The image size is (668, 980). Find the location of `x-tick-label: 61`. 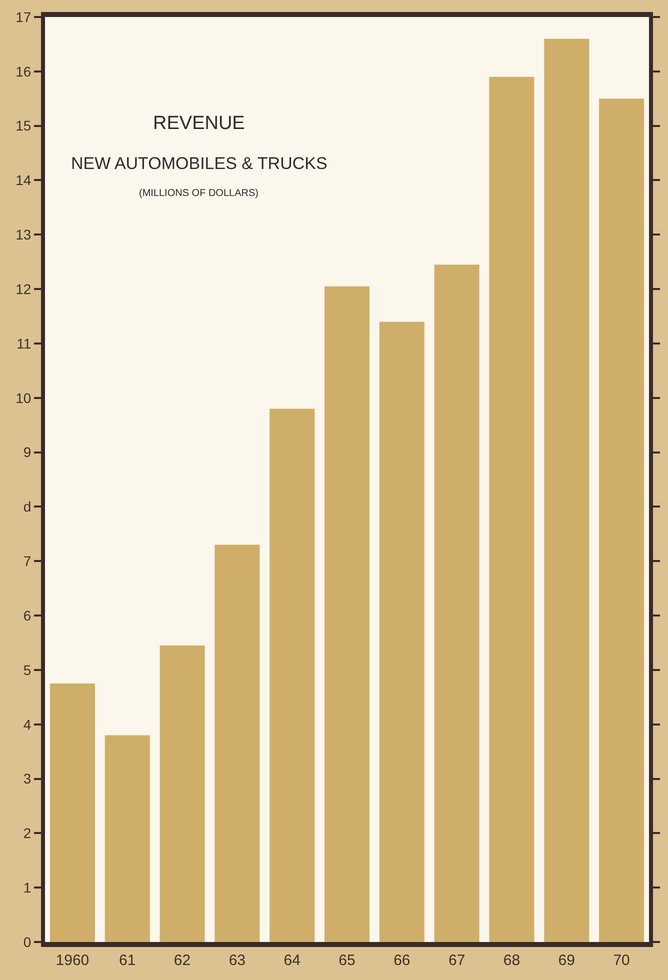

x-tick-label: 61 is located at coordinates (127, 960).